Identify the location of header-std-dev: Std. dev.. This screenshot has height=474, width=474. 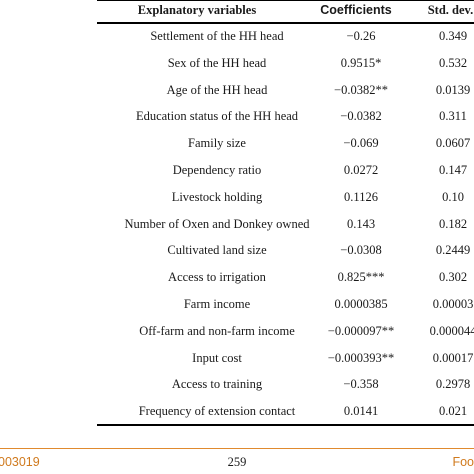
(450, 10).